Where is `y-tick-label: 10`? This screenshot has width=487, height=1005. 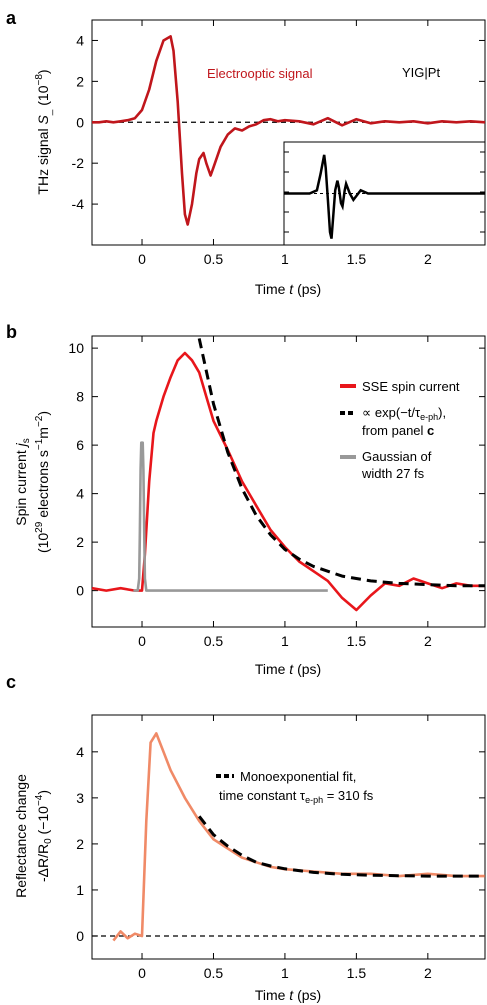 y-tick-label: 10 is located at coordinates (76, 348).